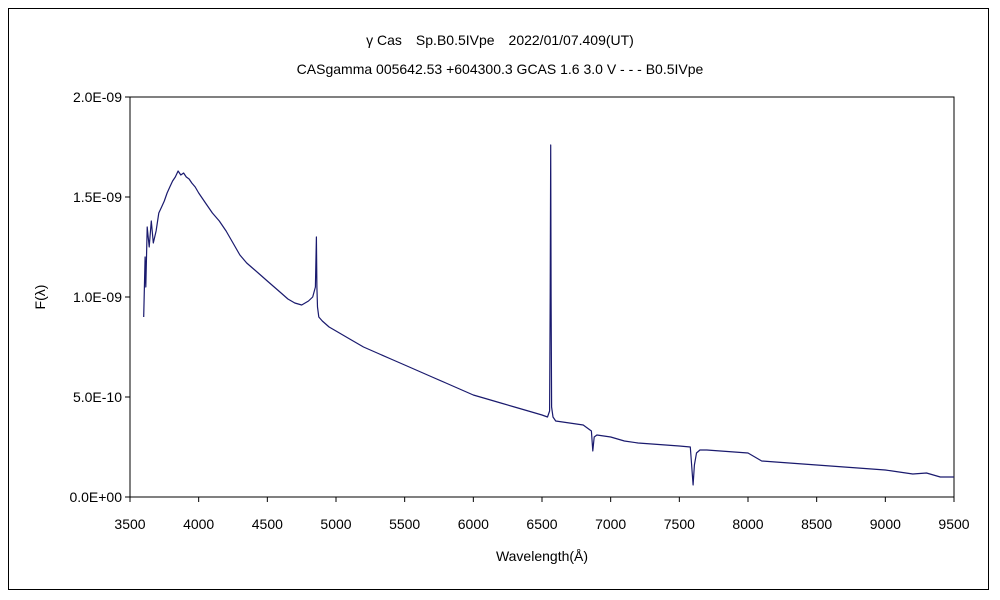 The image size is (1000, 600). What do you see at coordinates (542, 556) in the screenshot?
I see `x-axis-label: Wavelength(Å)` at bounding box center [542, 556].